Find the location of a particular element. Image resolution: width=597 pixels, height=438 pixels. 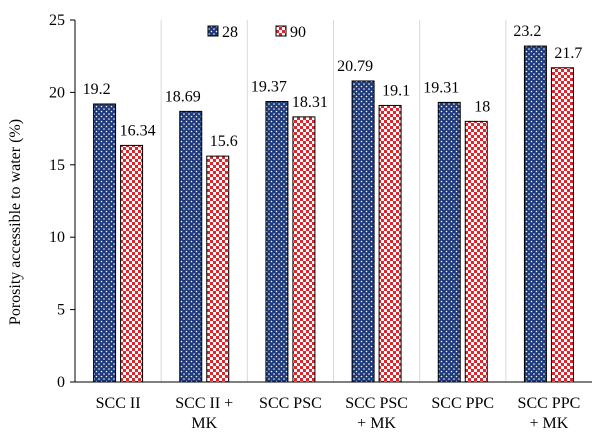

data-label: 18.31 is located at coordinates (310, 102).